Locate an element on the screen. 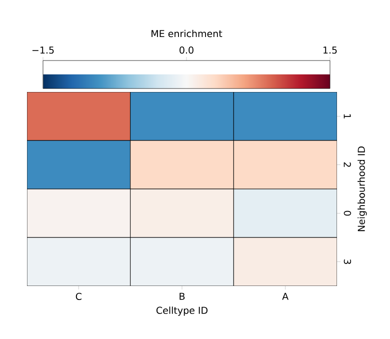 Image resolution: width=390 pixels, height=339 pixels. y-axis-title: Neighbourhood ID is located at coordinates (362, 189).